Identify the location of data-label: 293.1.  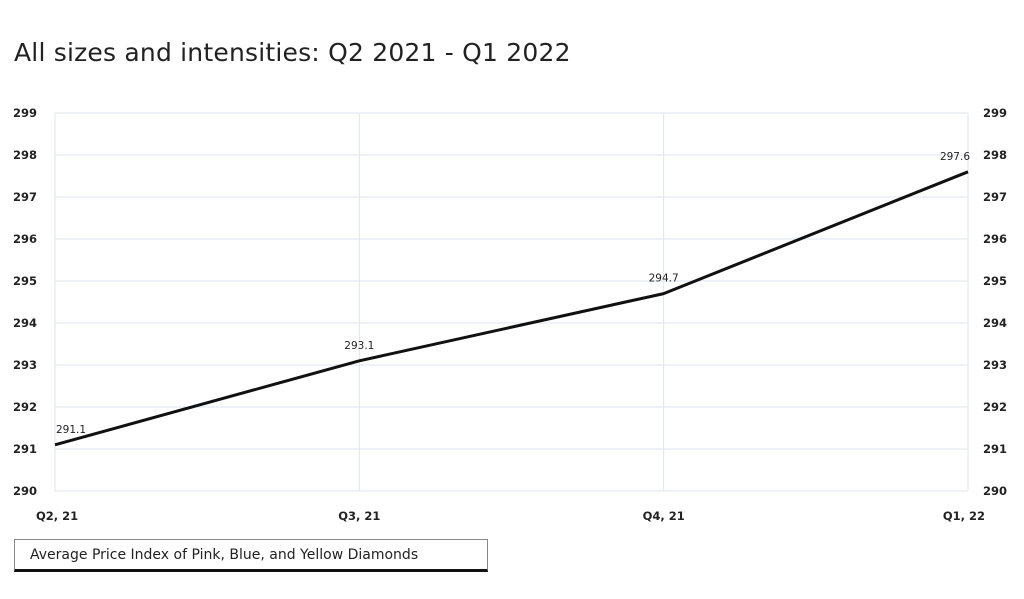
(359, 346).